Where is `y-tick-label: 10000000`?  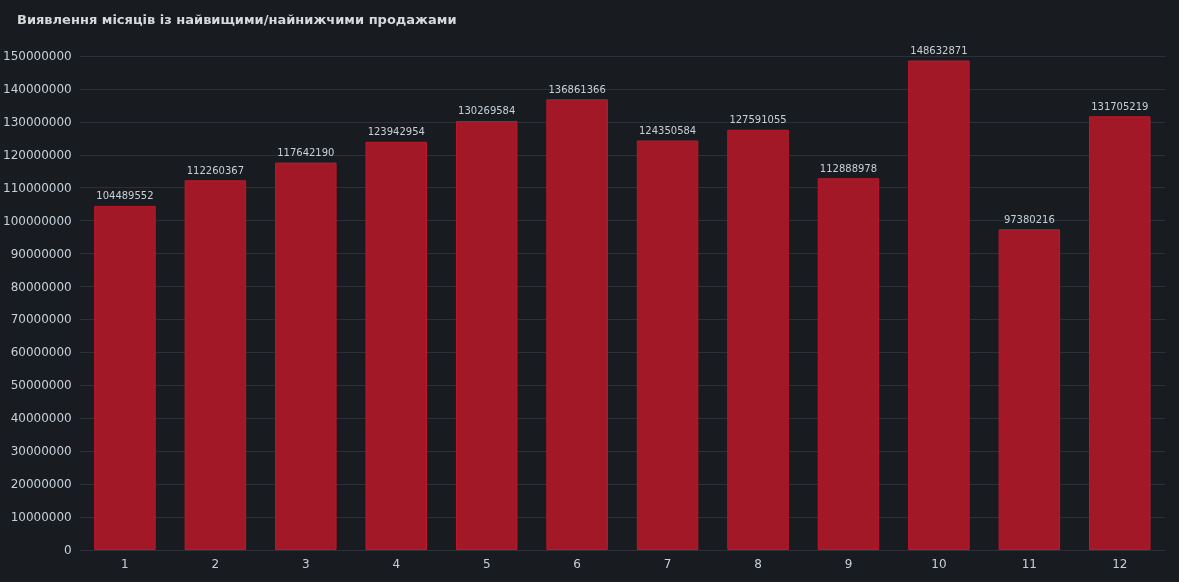
y-tick-label: 10000000 is located at coordinates (41, 517).